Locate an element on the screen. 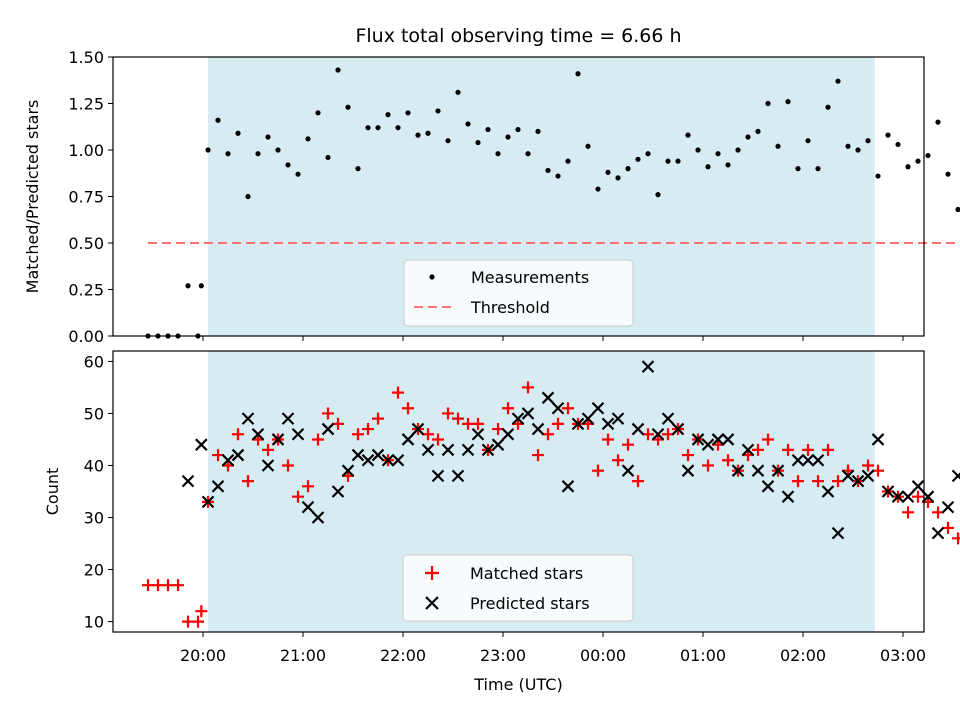 This screenshot has height=720, width=960. legend-marker-matched is located at coordinates (432, 573).